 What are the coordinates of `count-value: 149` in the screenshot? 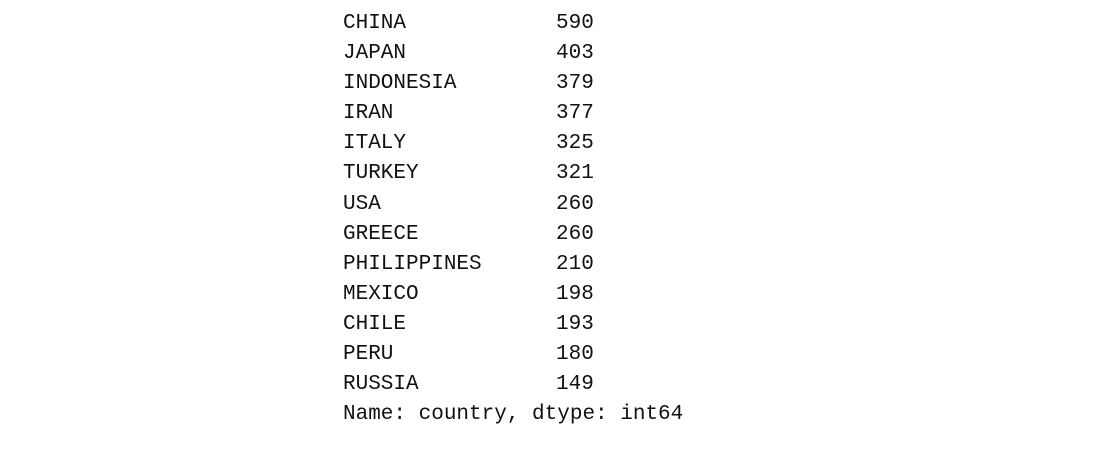 It's located at (575, 385).